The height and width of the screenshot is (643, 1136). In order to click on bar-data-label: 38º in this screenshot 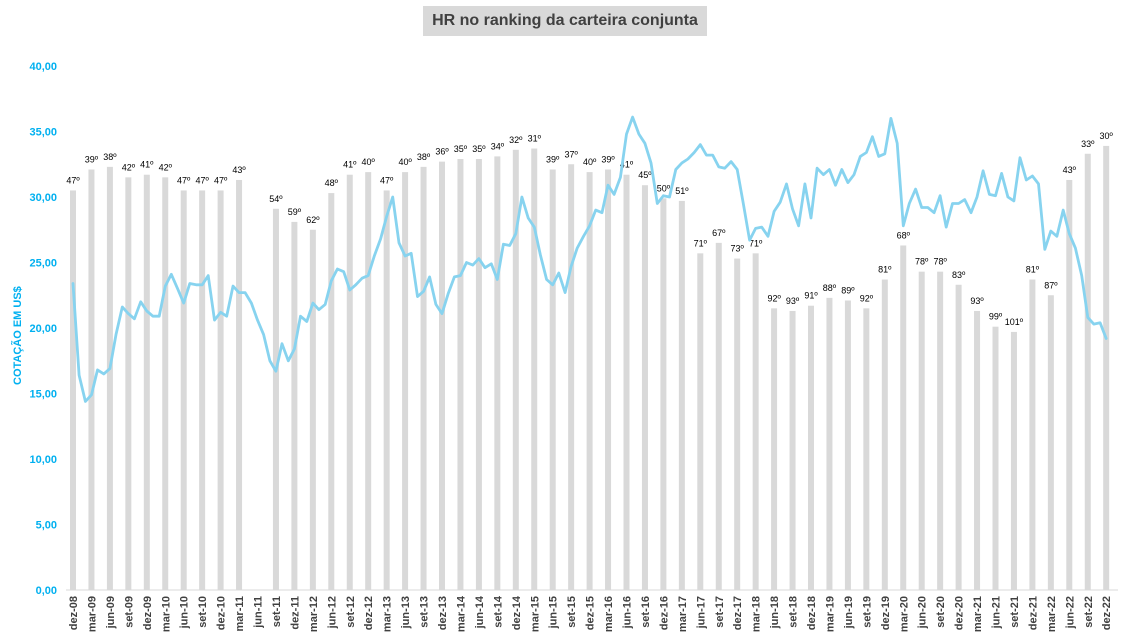, I will do `click(424, 157)`.